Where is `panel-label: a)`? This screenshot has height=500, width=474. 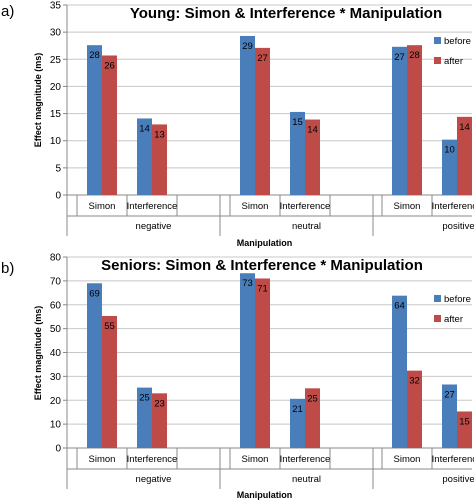
panel-label: a) is located at coordinates (7, 11).